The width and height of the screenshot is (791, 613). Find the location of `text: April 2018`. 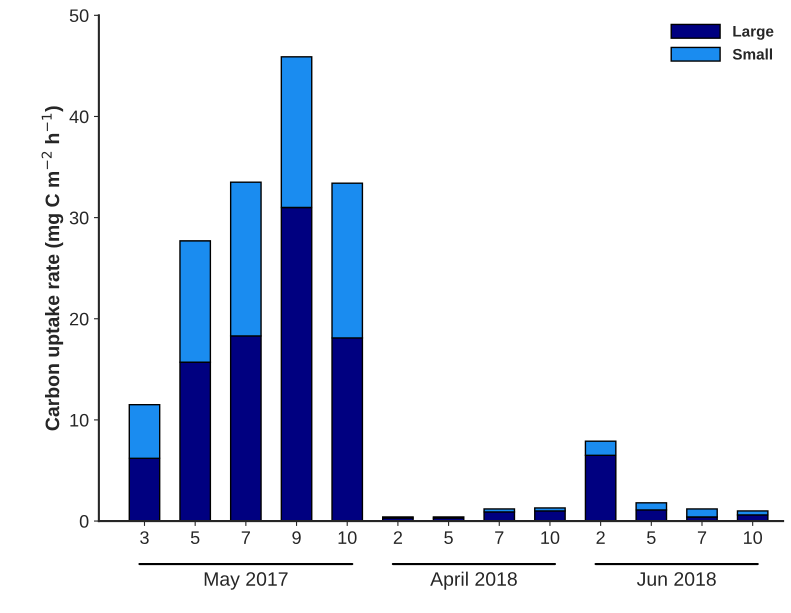

text: April 2018 is located at coordinates (473, 581).